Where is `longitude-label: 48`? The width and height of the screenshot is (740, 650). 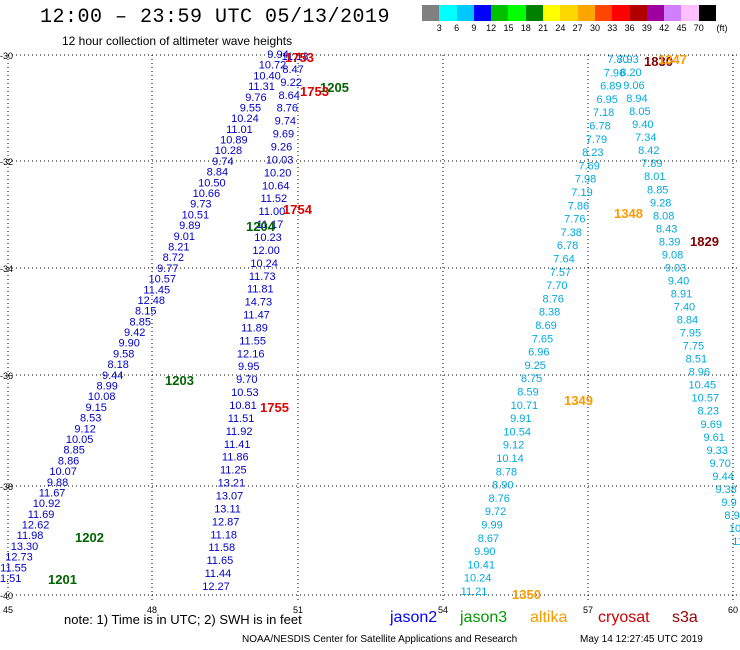
longitude-label: 48 is located at coordinates (152, 610).